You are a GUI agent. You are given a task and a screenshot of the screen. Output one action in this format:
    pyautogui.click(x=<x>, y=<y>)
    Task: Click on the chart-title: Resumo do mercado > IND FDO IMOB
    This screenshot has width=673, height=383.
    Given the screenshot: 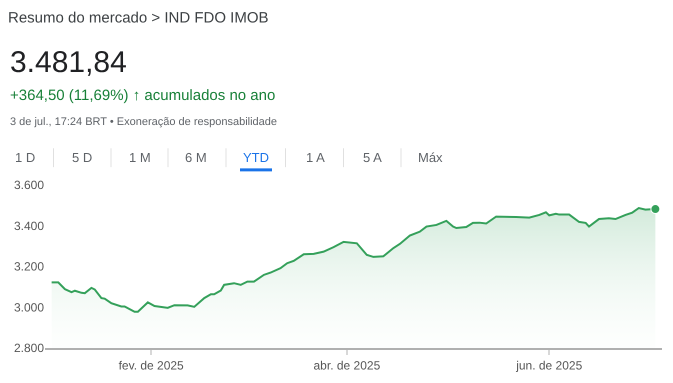 What is the action you would take?
    pyautogui.click(x=138, y=17)
    